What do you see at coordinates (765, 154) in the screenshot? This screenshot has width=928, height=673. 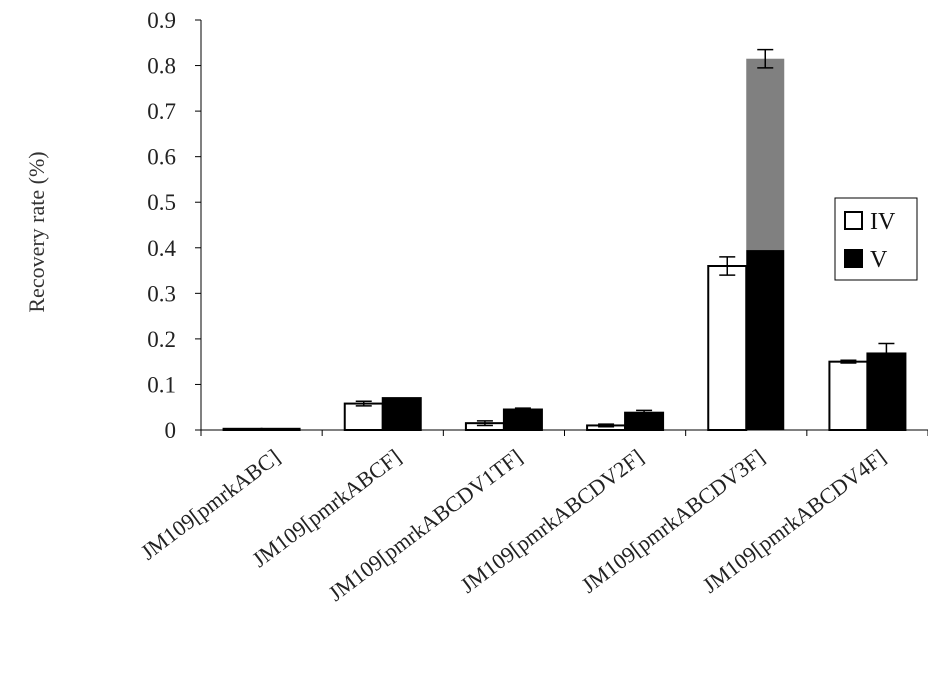 I see `bar-v-upper-segment` at bounding box center [765, 154].